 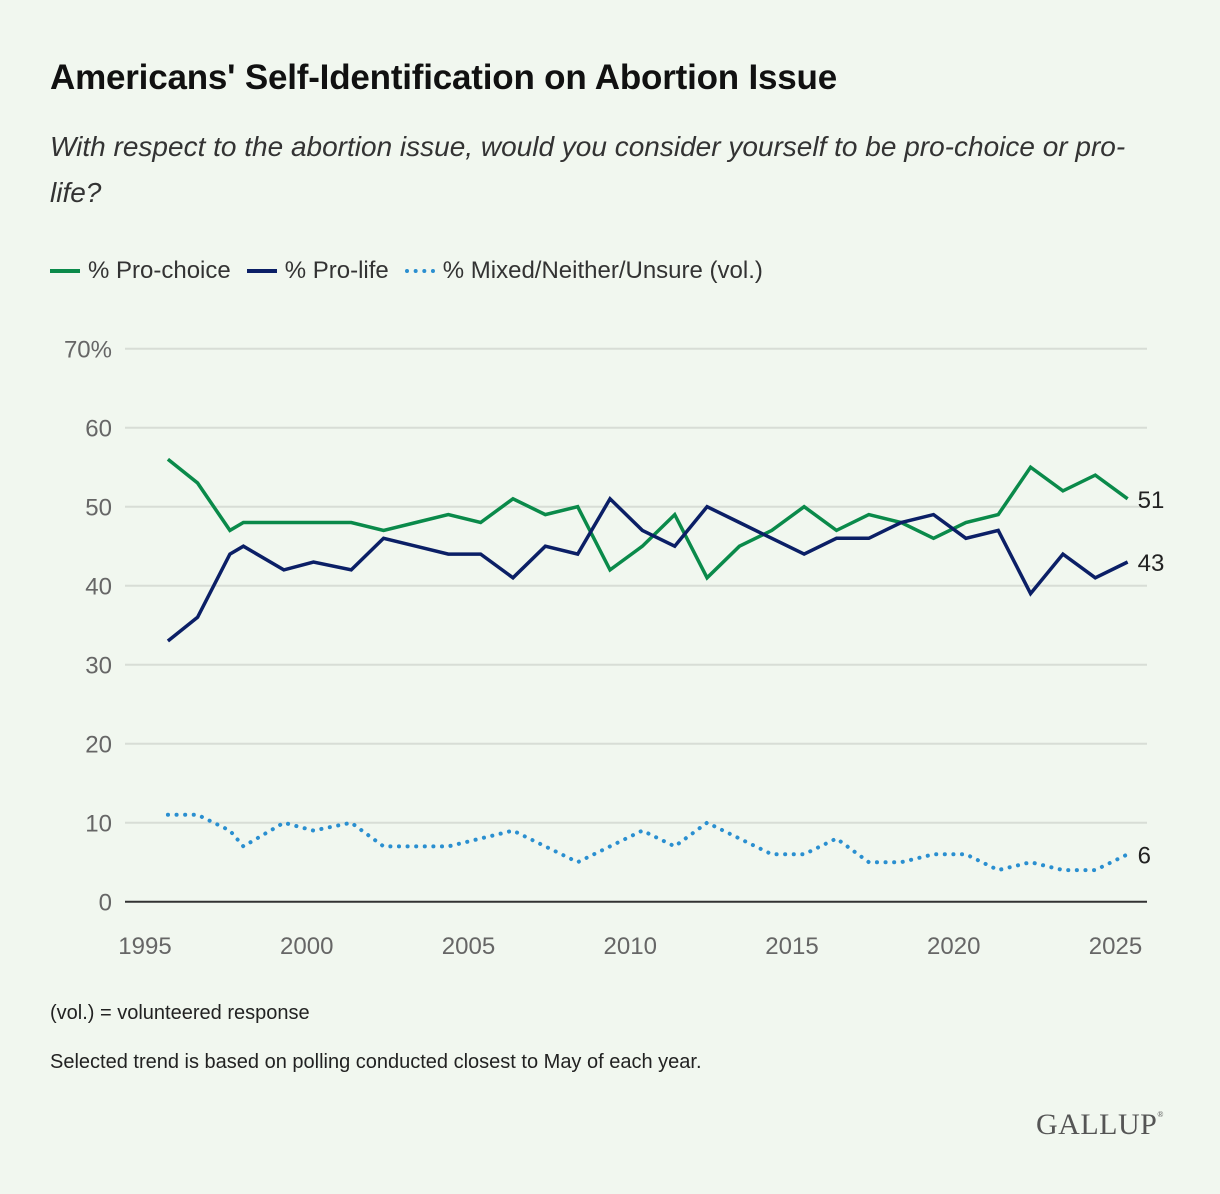 I want to click on end-value-label: 43, so click(x=1151, y=563).